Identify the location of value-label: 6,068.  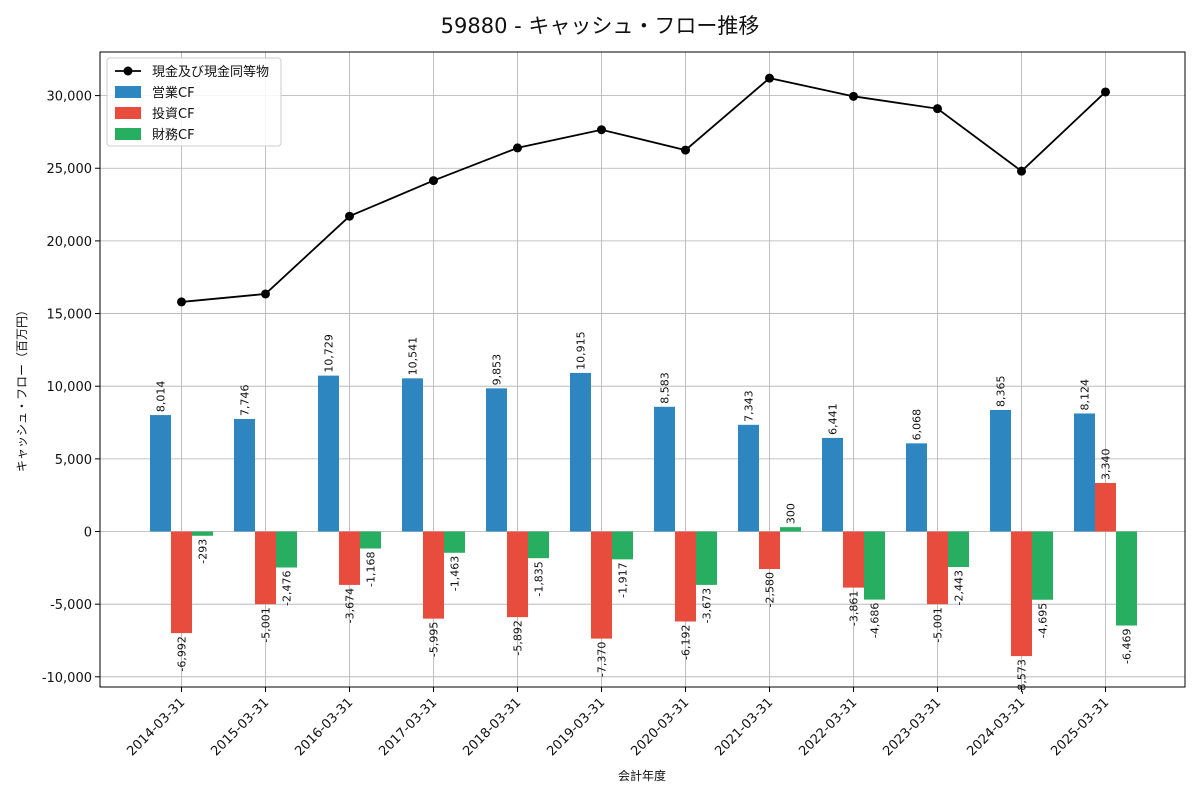
(917, 425).